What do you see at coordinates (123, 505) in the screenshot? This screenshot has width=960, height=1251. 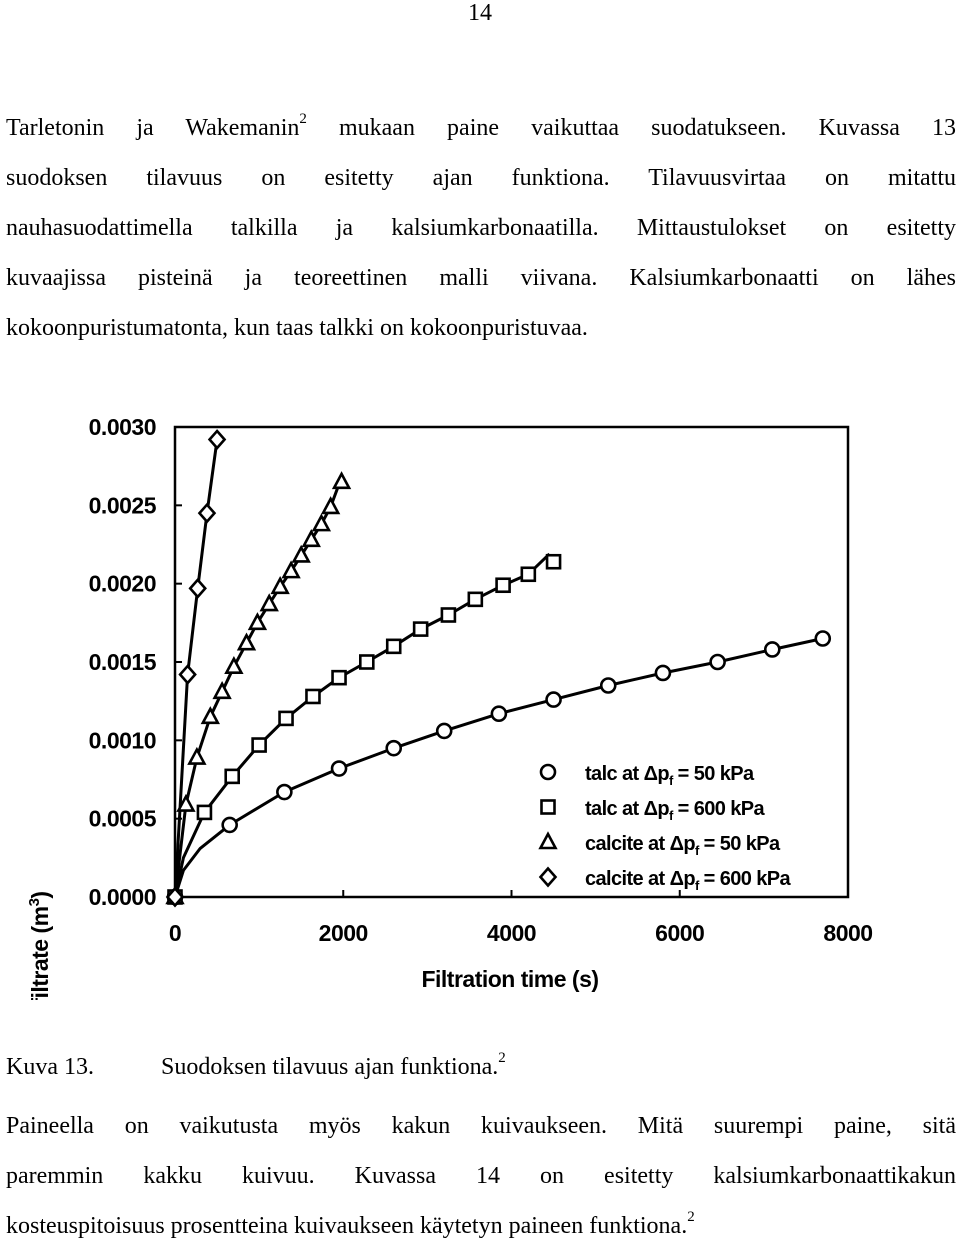 I see `y-tick-label: 0.0025` at bounding box center [123, 505].